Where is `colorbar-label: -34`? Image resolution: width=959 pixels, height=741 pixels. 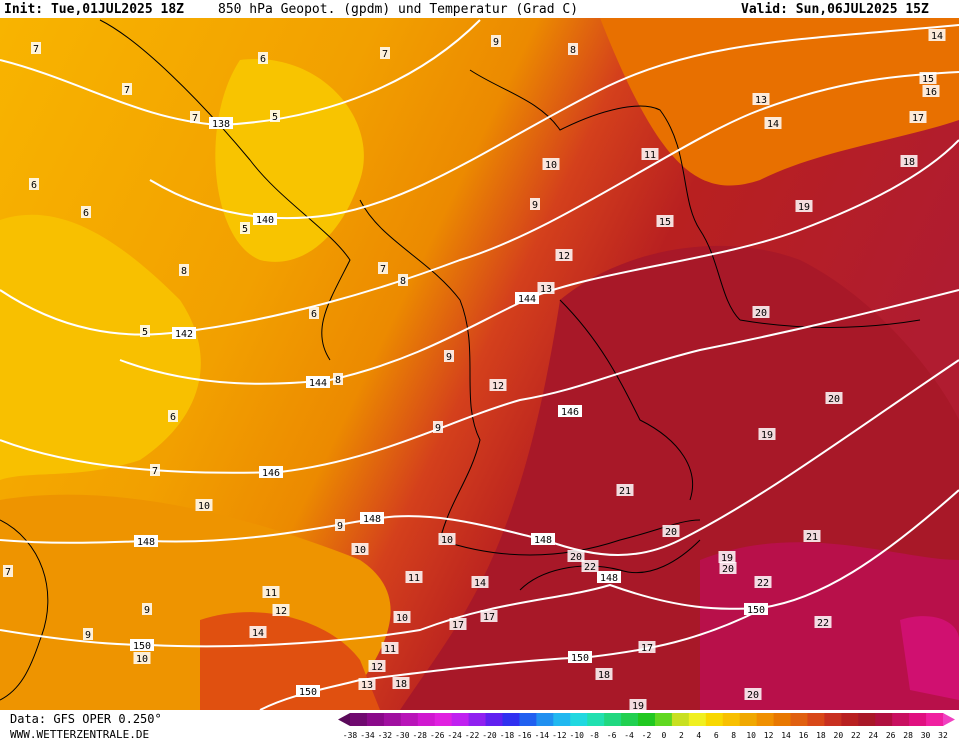 colorbar-label: -34 is located at coordinates (367, 735).